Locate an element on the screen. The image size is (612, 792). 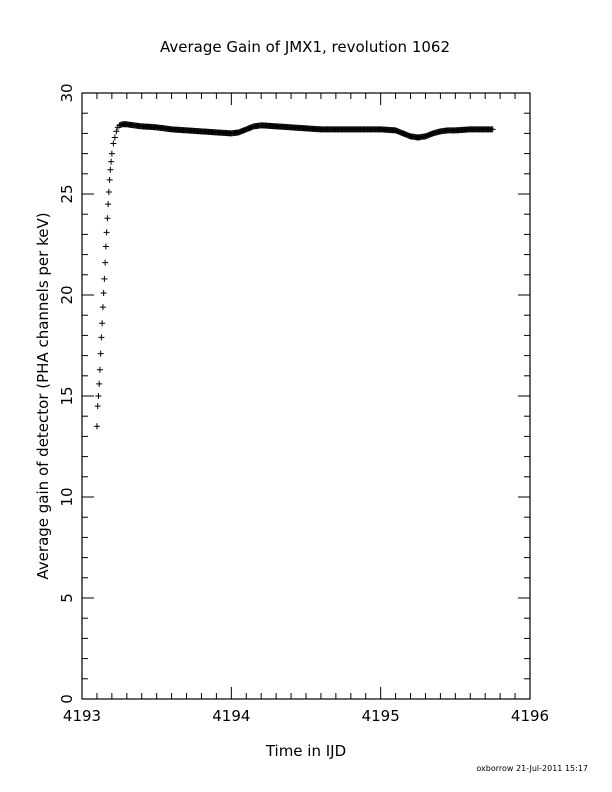
x-tick-label: 4194 is located at coordinates (231, 716).